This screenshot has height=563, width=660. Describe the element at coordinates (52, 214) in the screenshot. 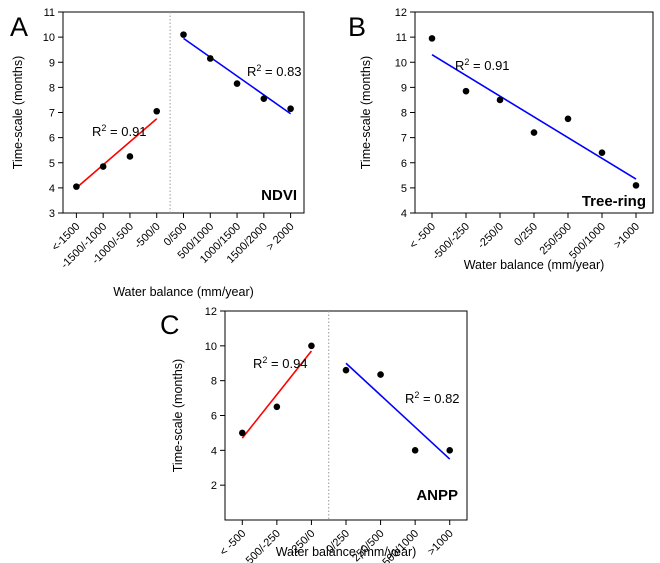

I see `y-tick-label: 3` at that location.